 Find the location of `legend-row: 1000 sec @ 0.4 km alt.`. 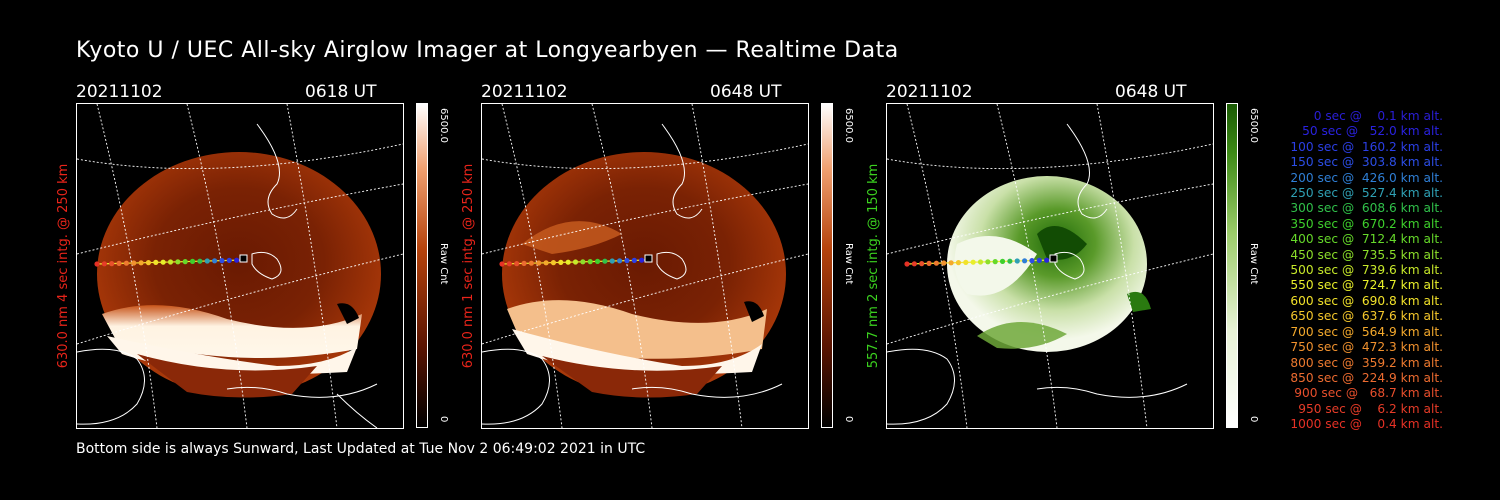

legend-row: 1000 sec @ 0.4 km alt. is located at coordinates (1366, 424).